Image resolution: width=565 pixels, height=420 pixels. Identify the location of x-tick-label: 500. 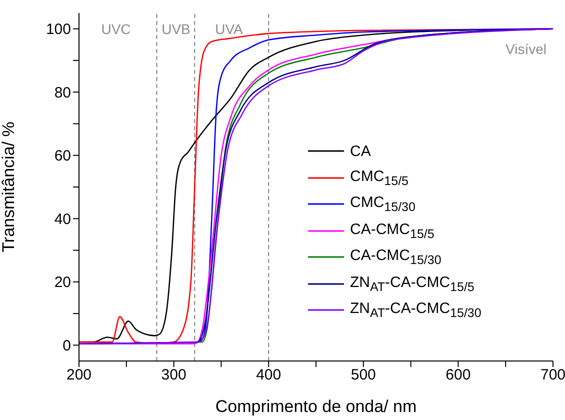
(363, 375).